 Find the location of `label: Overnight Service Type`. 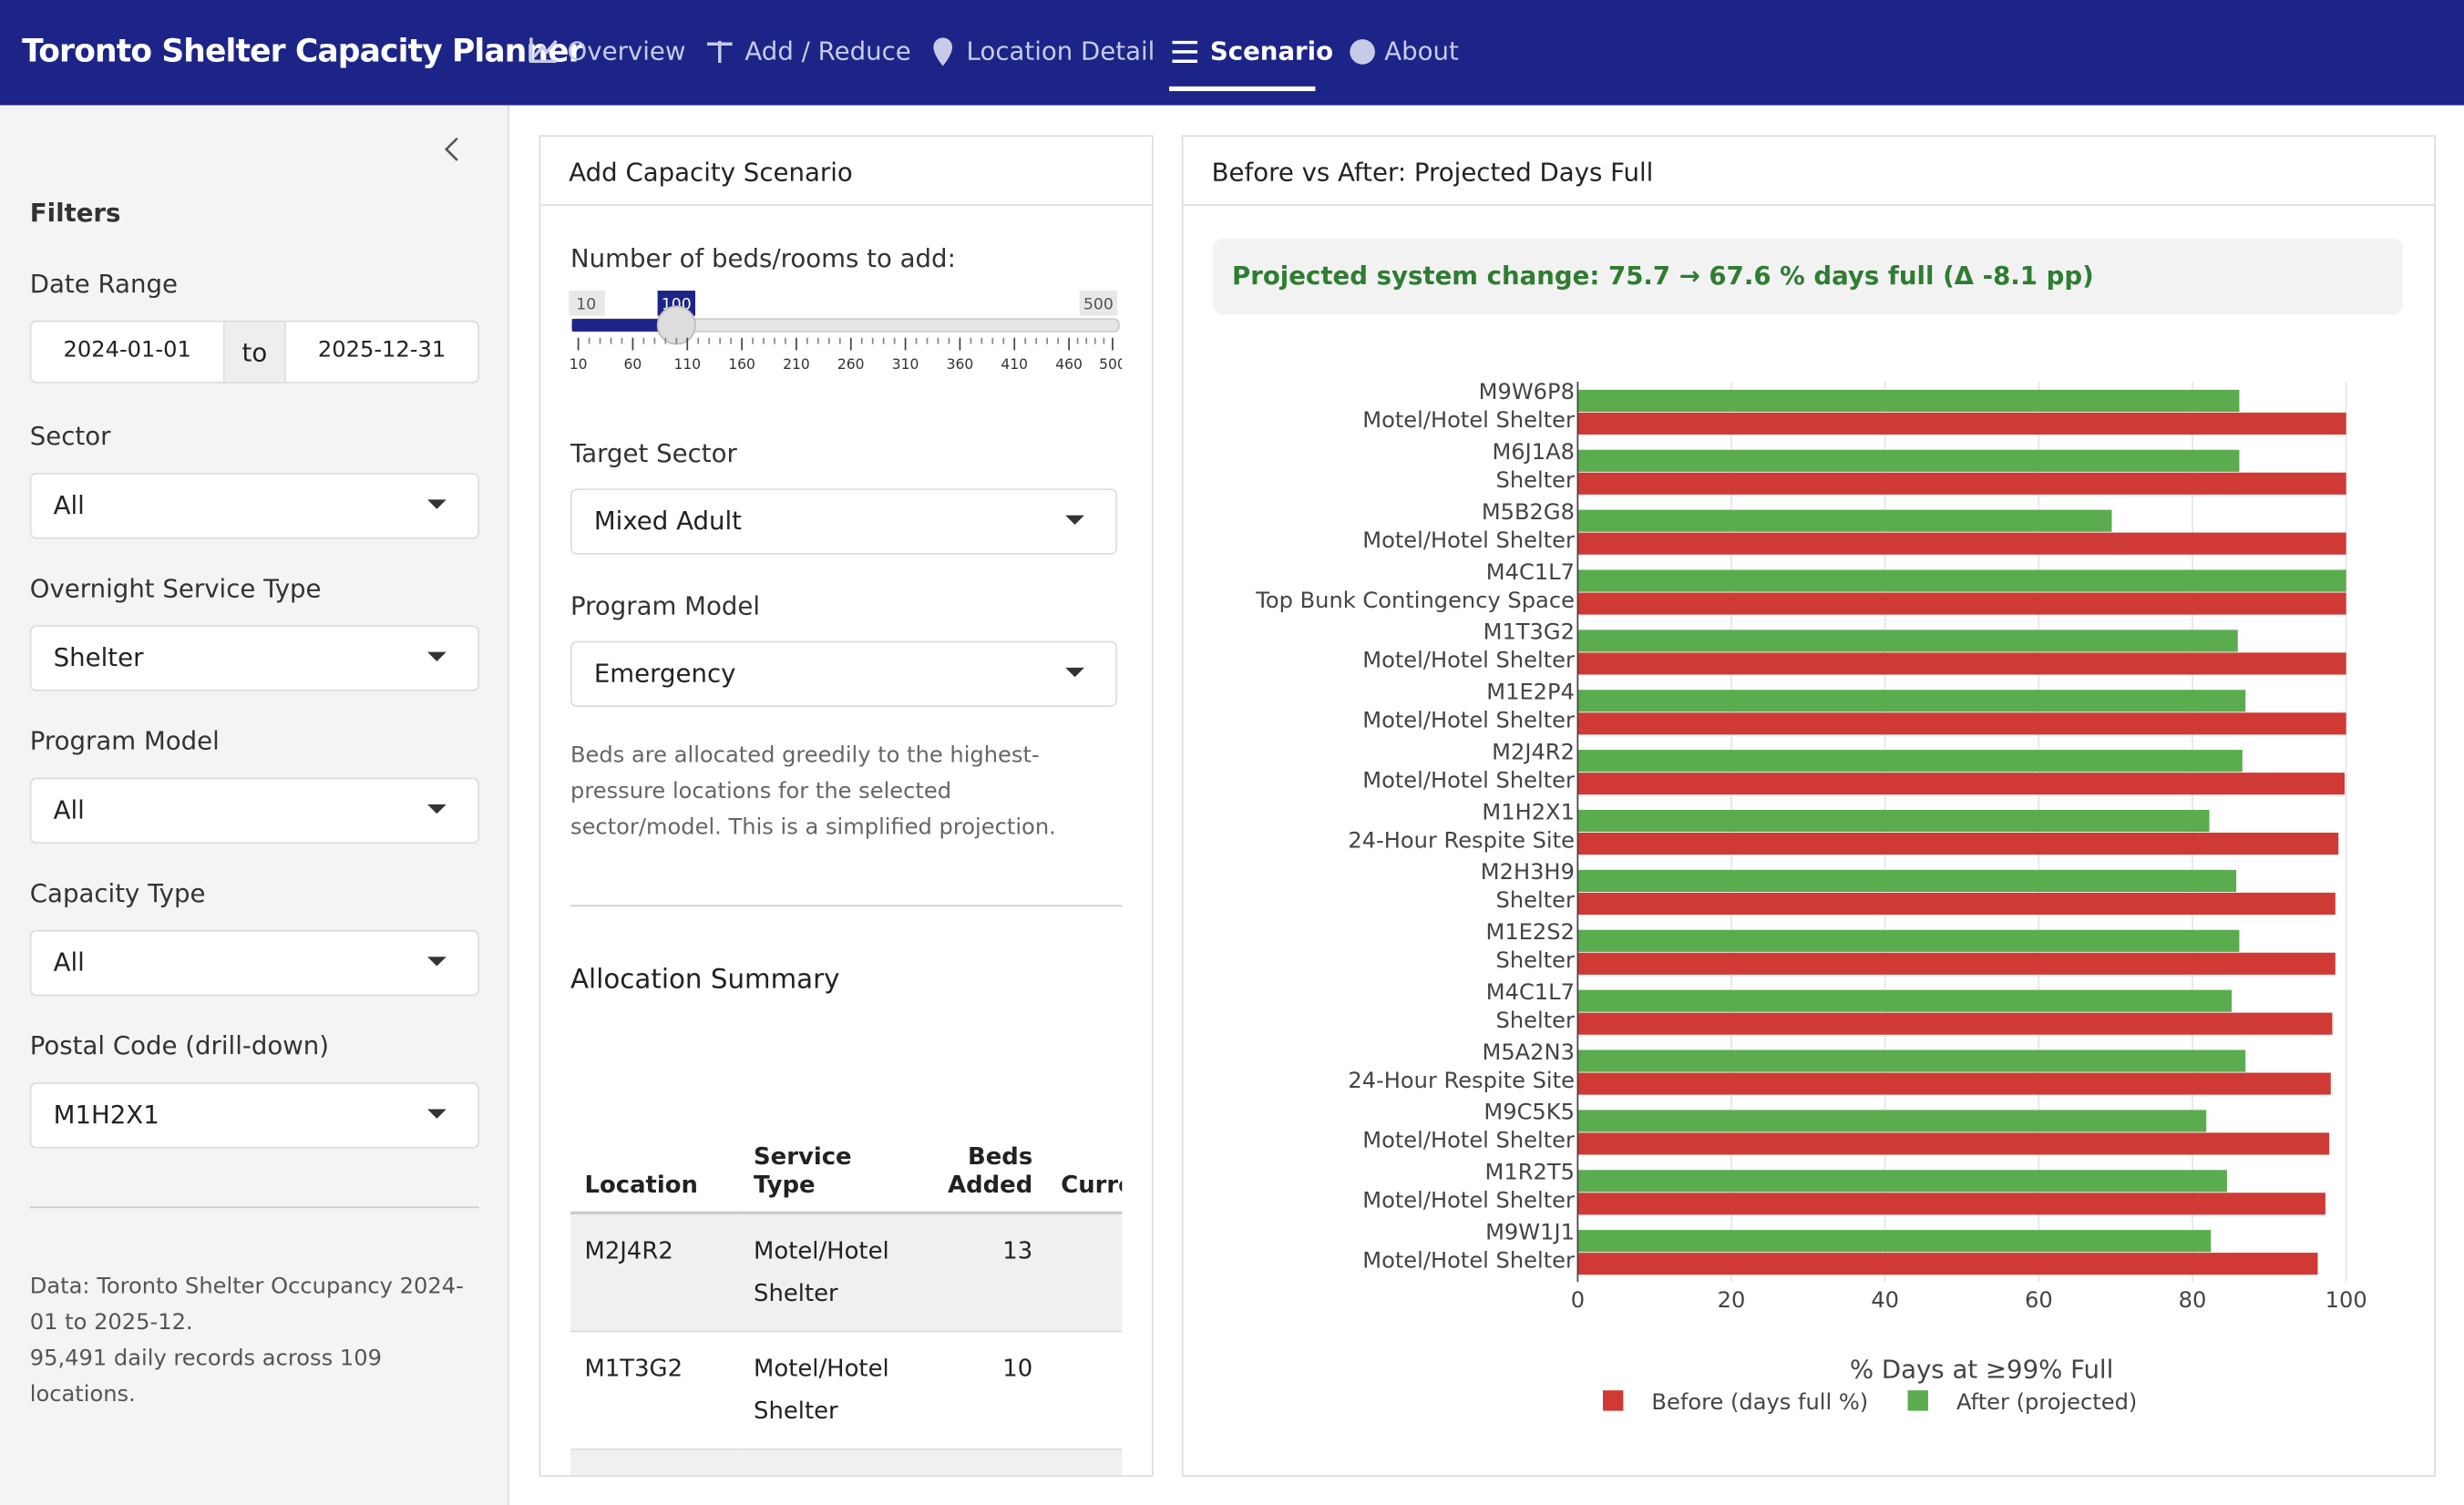

label: Overnight Service Type is located at coordinates (175, 589).